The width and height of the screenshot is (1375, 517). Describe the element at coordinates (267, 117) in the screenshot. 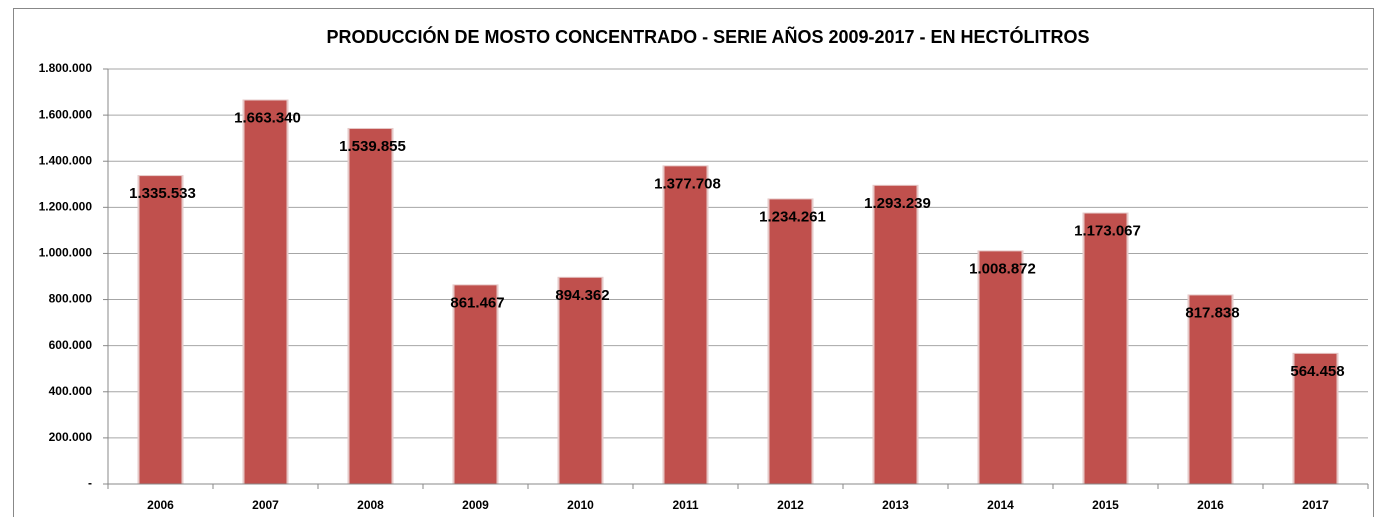

I see `data-label: 1.663.340` at that location.